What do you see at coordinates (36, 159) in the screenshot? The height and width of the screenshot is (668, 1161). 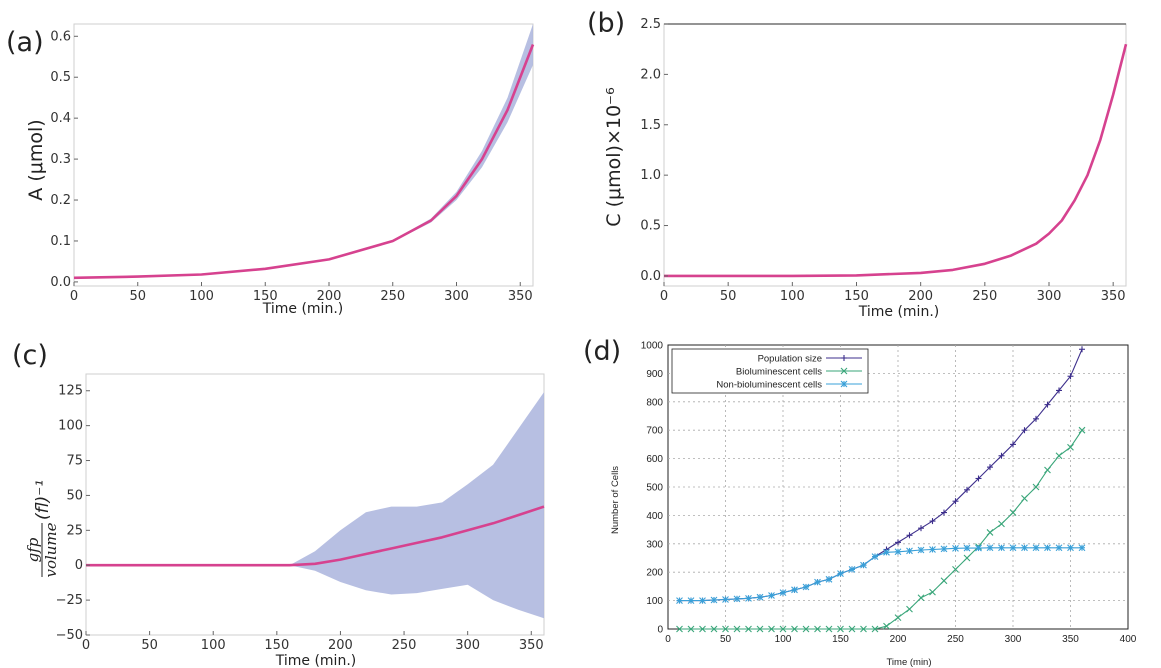 I see `ylabel-a: A (μmol)` at bounding box center [36, 159].